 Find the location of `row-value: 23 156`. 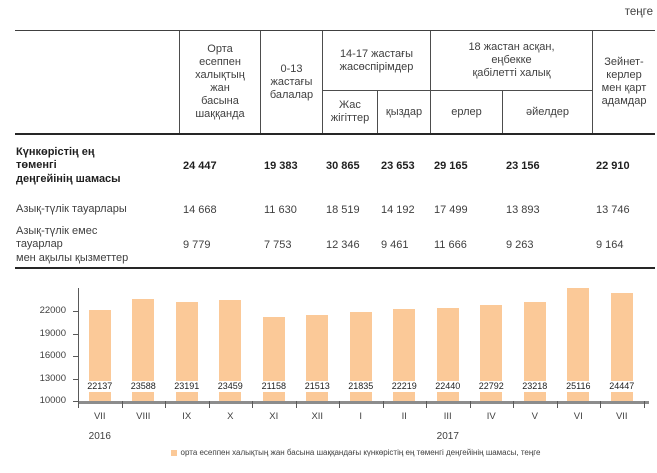

row-value: 23 156 is located at coordinates (523, 166).